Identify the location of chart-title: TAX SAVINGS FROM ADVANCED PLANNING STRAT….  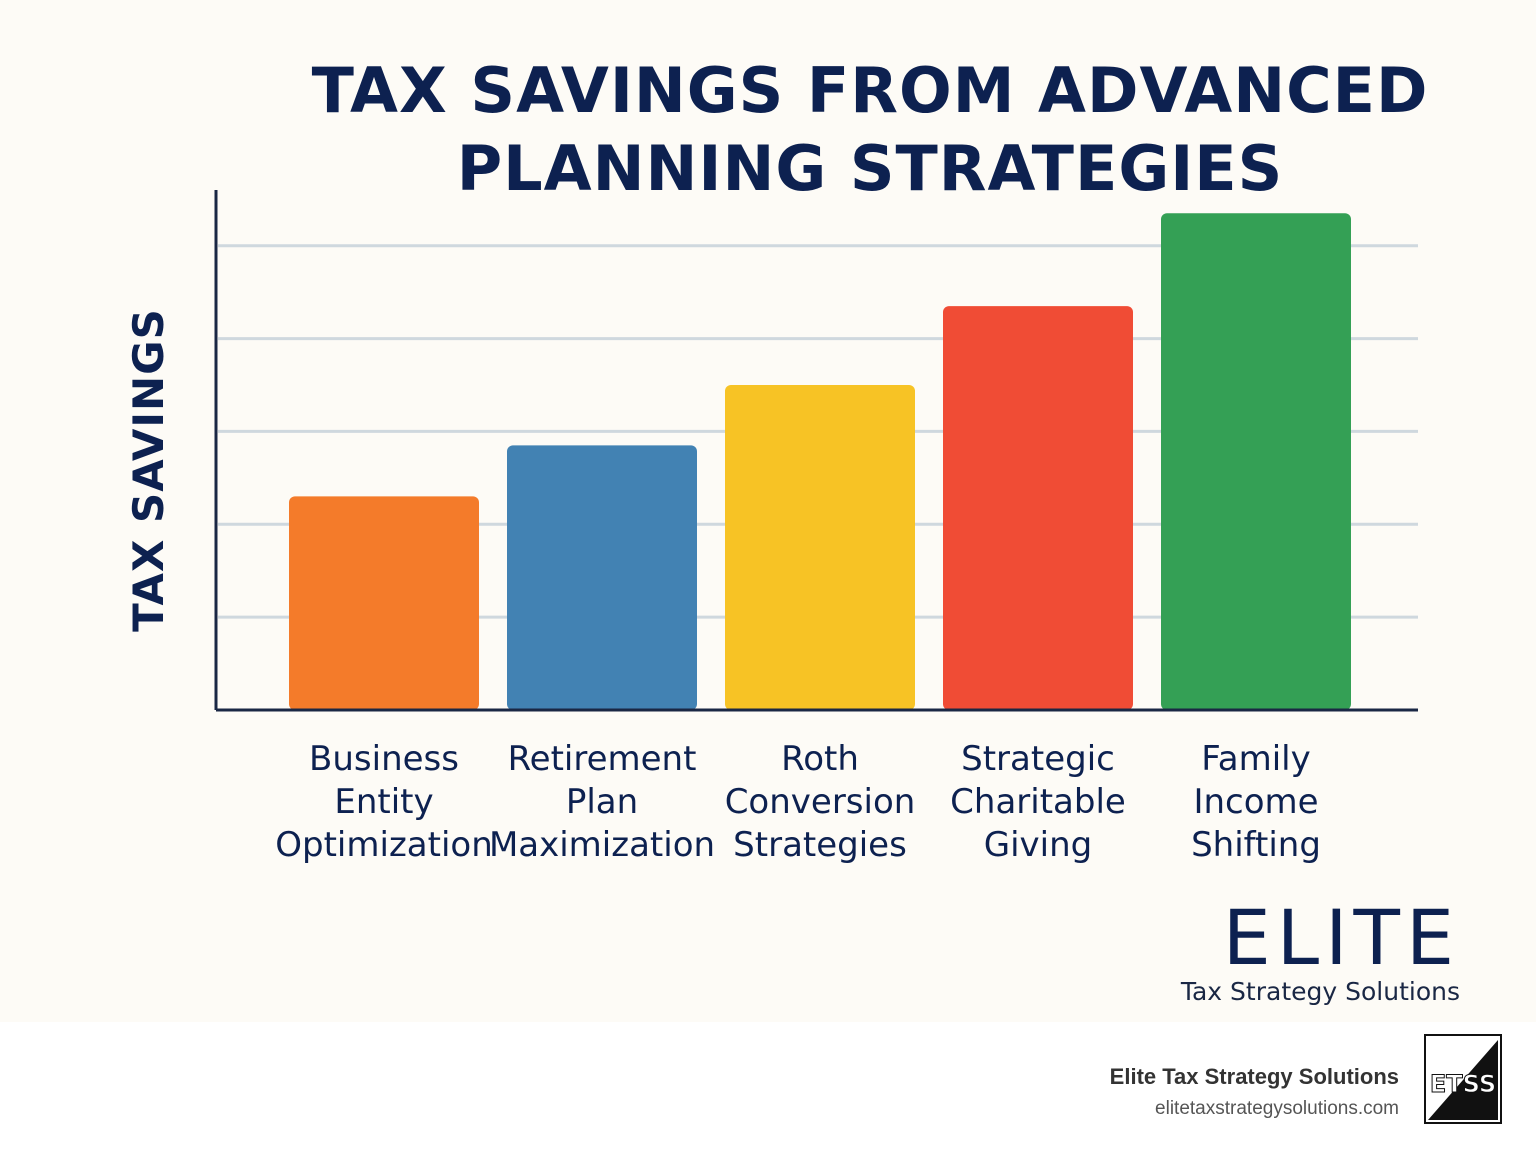
(870, 130).